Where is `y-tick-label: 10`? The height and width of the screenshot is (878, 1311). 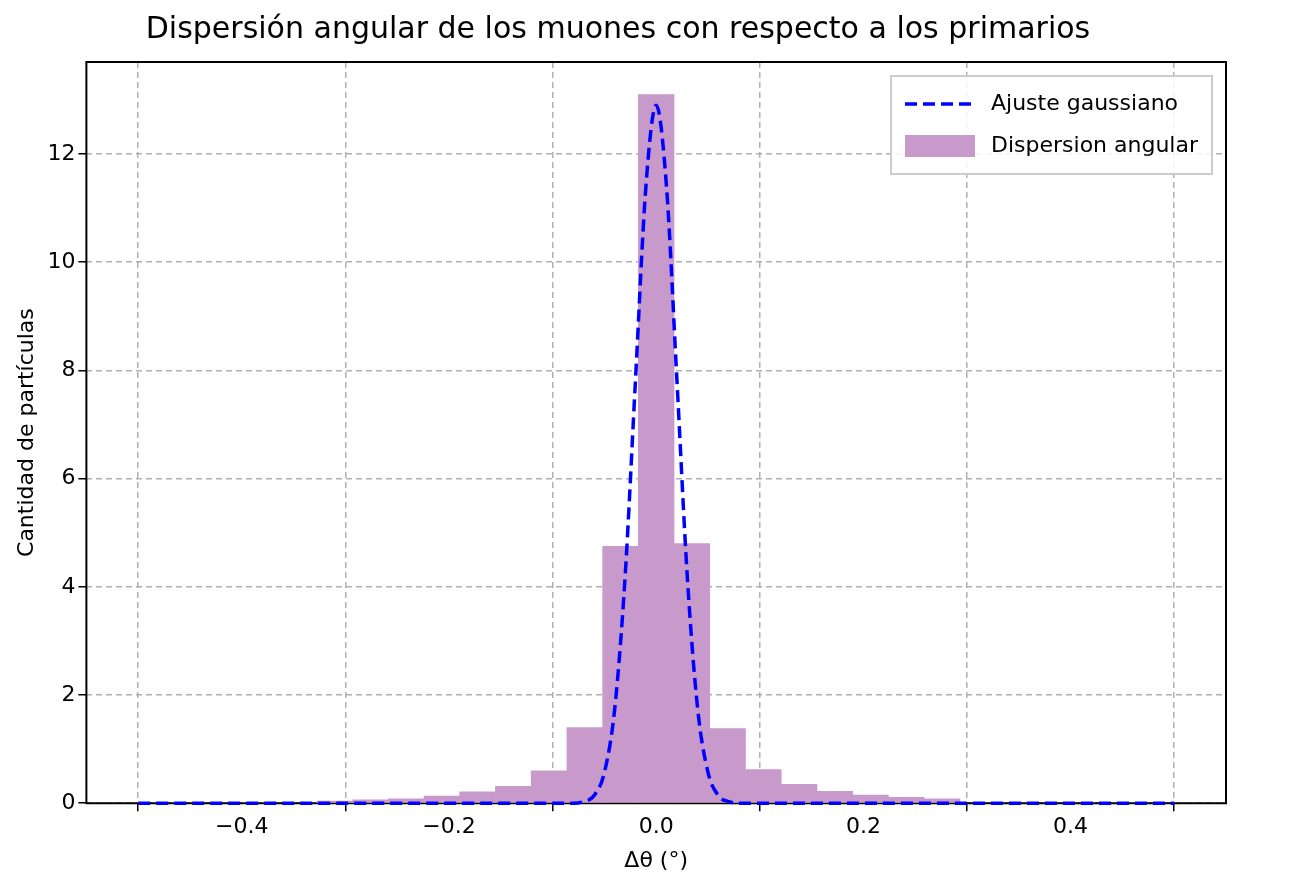 y-tick-label: 10 is located at coordinates (61, 260).